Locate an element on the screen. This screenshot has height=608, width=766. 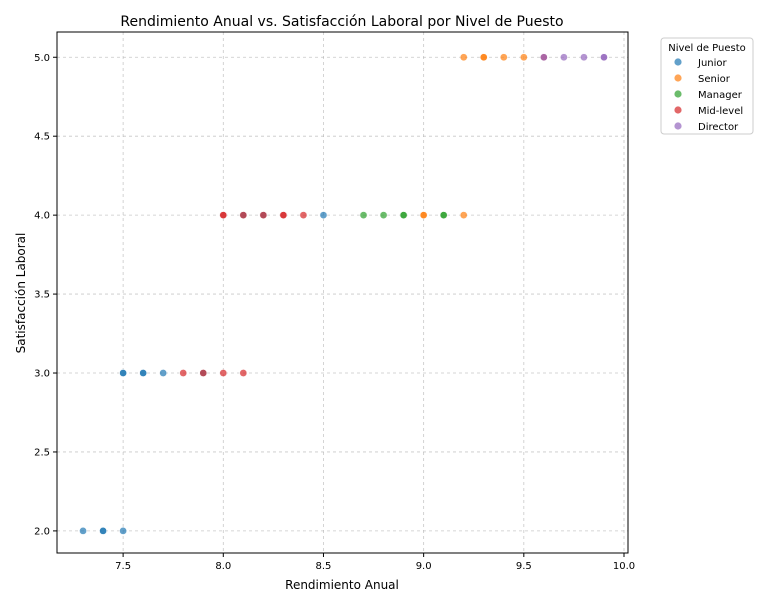
x-tick-label: 9.5 is located at coordinates (524, 566).